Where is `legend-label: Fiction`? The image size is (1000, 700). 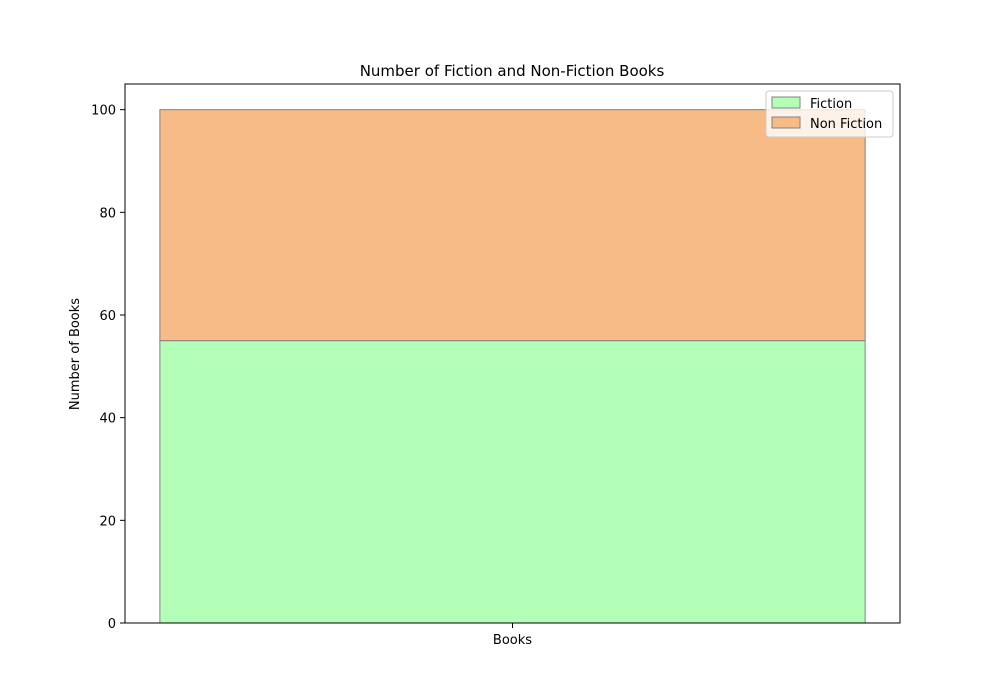 legend-label: Fiction is located at coordinates (831, 104).